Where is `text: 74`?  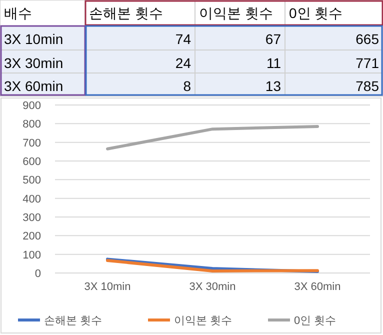 text: 74 is located at coordinates (183, 39).